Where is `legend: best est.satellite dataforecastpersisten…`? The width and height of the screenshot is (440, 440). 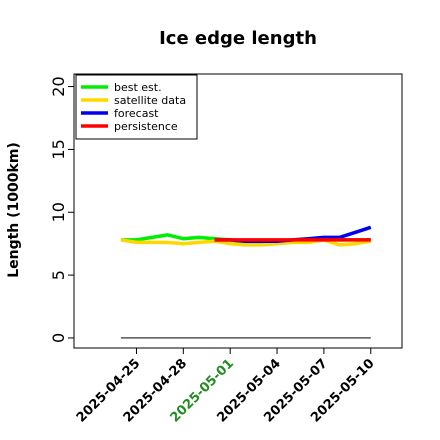 legend: best est.satellite dataforecastpersisten… is located at coordinates (136, 107).